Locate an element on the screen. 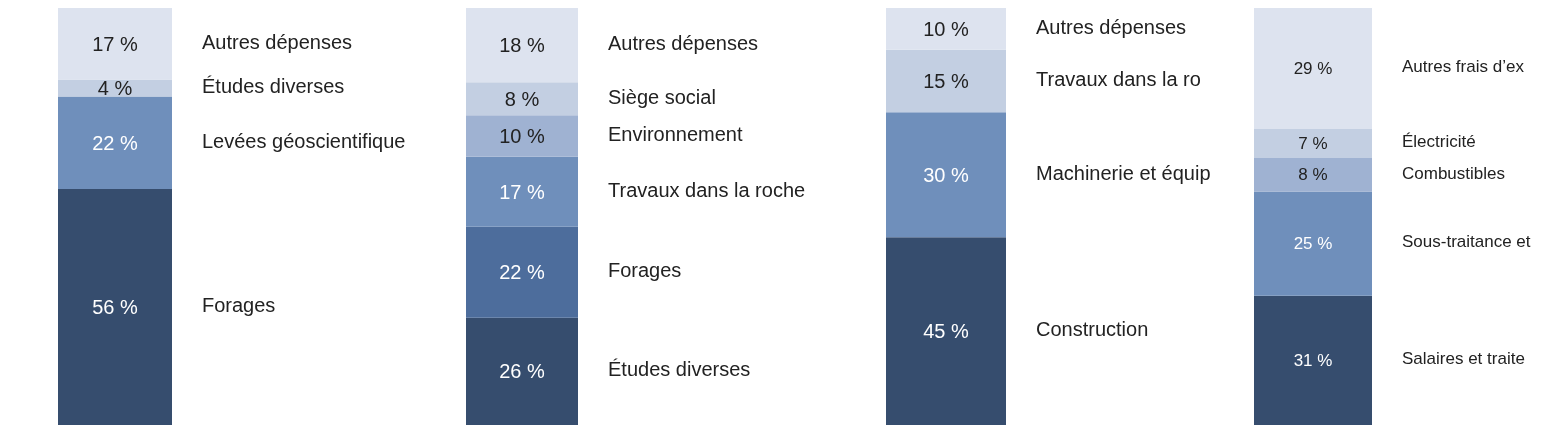 The image size is (1565, 425). data-label: 15 % is located at coordinates (946, 80).